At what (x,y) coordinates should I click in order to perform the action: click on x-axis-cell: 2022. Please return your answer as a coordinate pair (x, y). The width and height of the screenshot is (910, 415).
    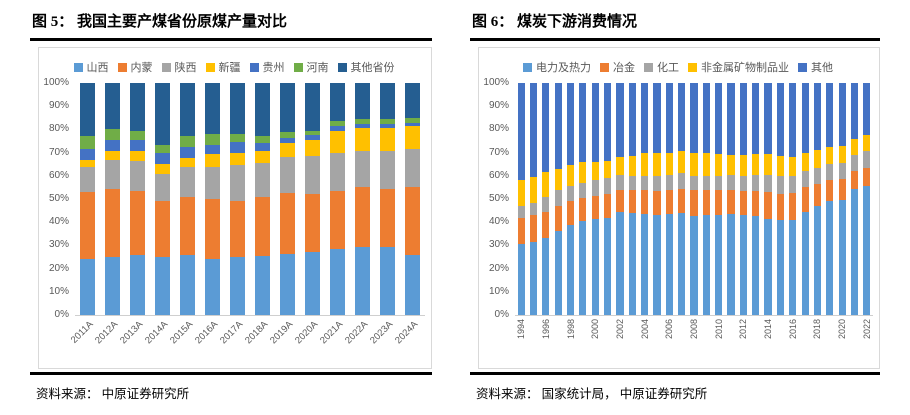
    Looking at the image, I should click on (867, 336).